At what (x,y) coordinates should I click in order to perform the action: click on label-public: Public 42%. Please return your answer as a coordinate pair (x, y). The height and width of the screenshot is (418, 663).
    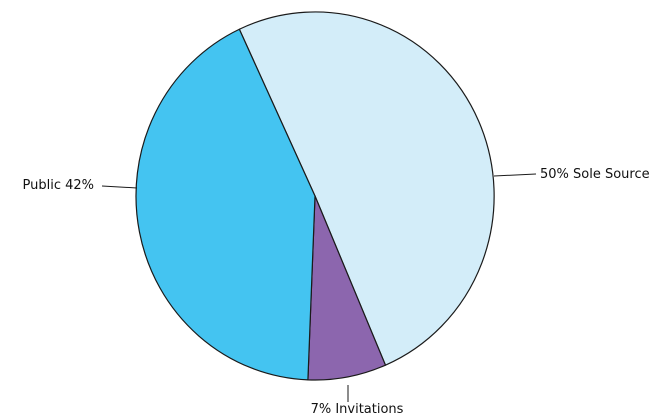
    Looking at the image, I should click on (59, 185).